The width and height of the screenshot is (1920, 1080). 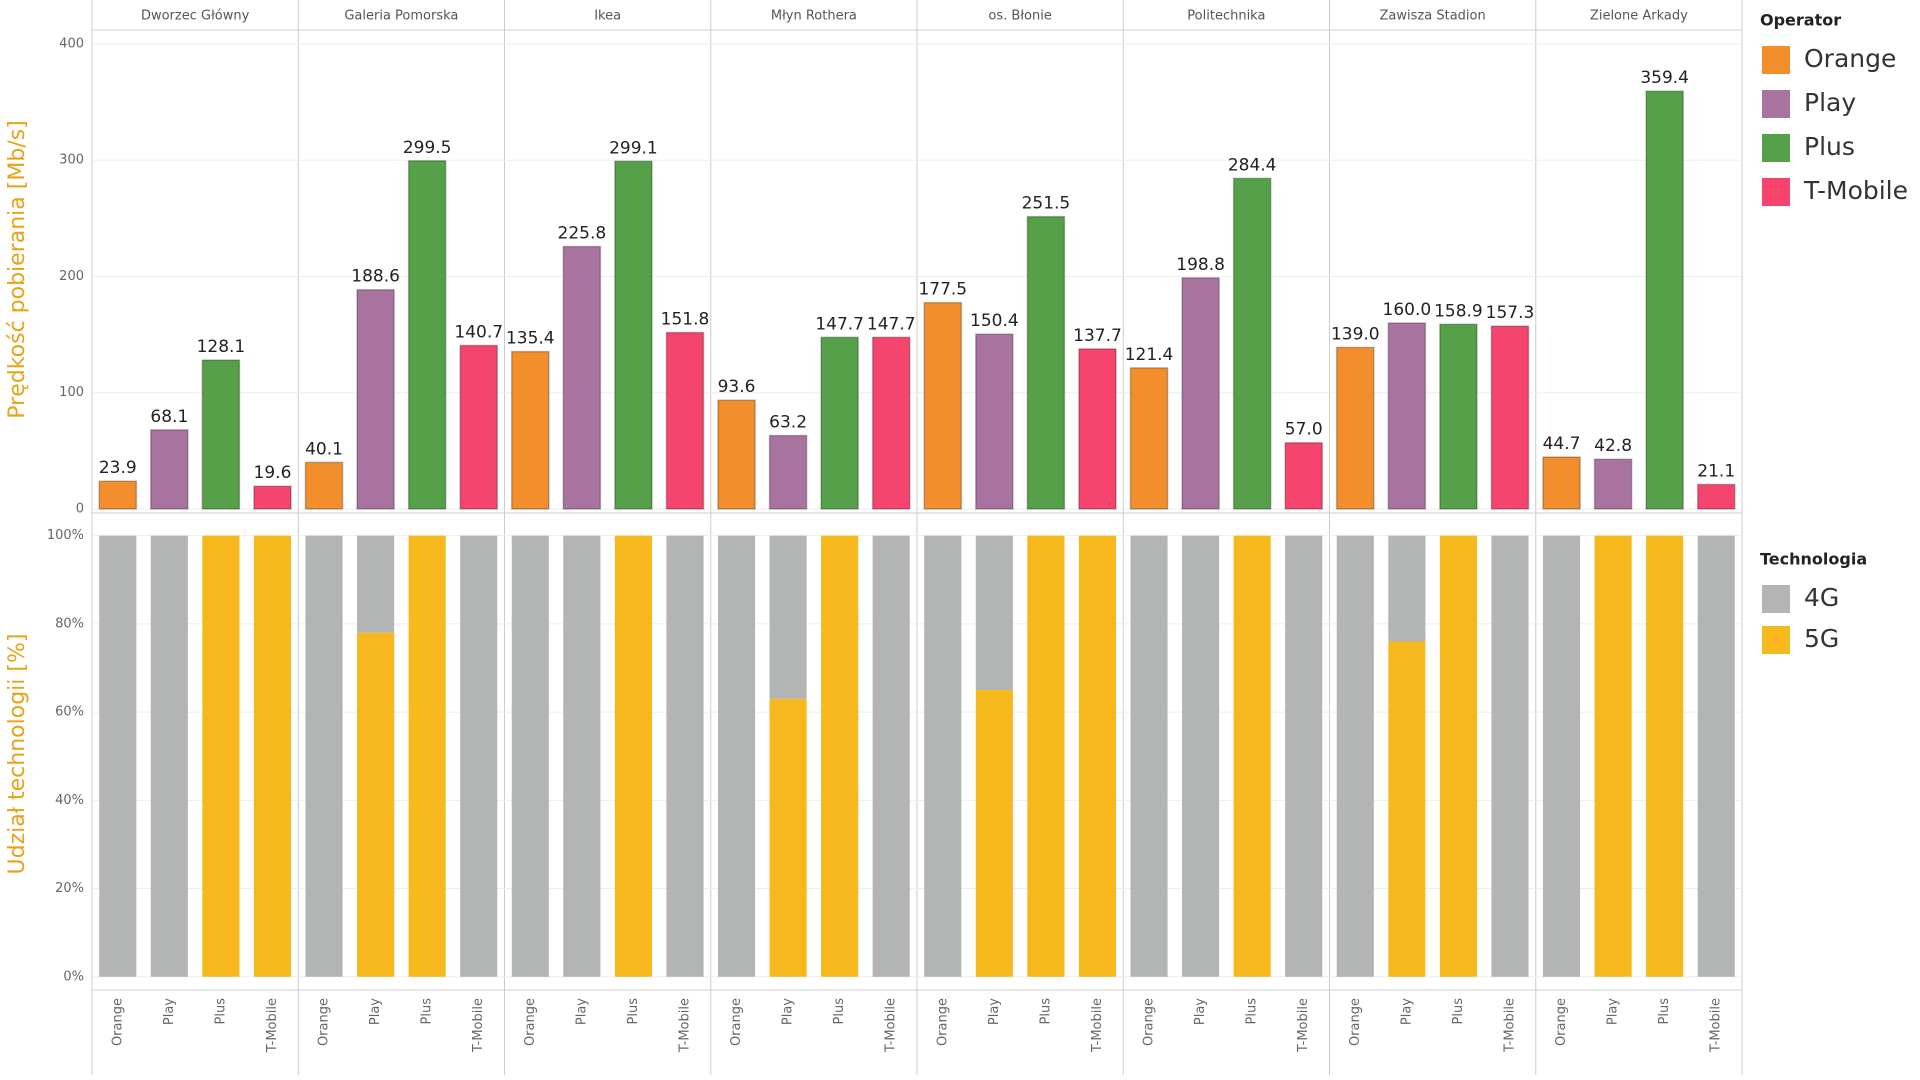 What do you see at coordinates (221, 347) in the screenshot?
I see `value-label: 128.1` at bounding box center [221, 347].